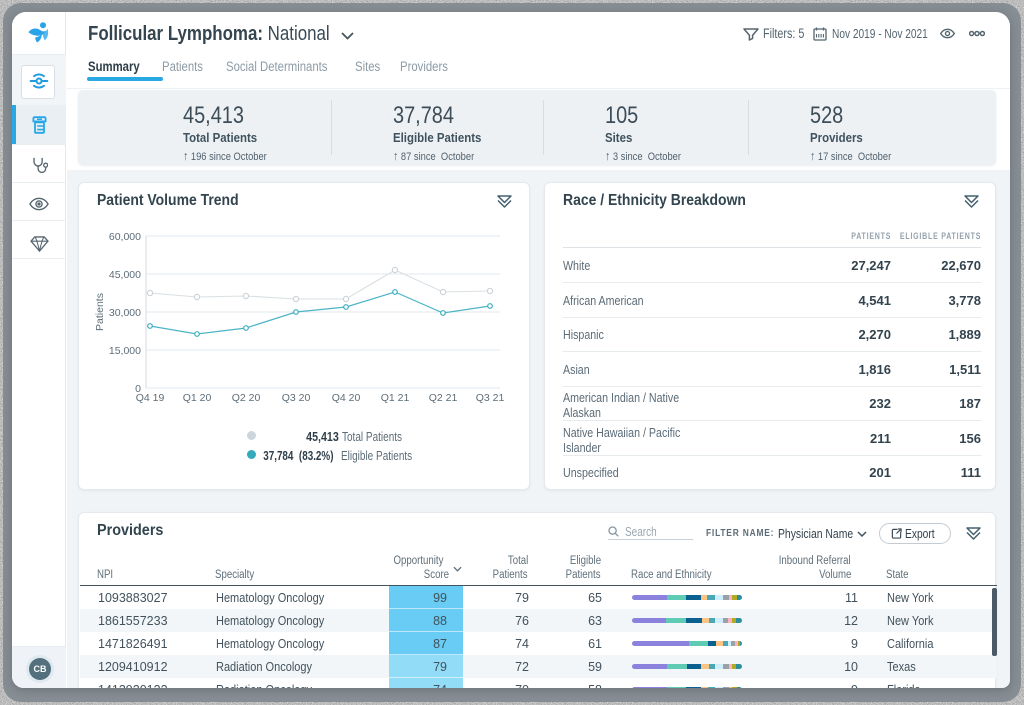 The image size is (1024, 705). Describe the element at coordinates (395, 398) in the screenshot. I see `svg-text: Q1 21` at that location.